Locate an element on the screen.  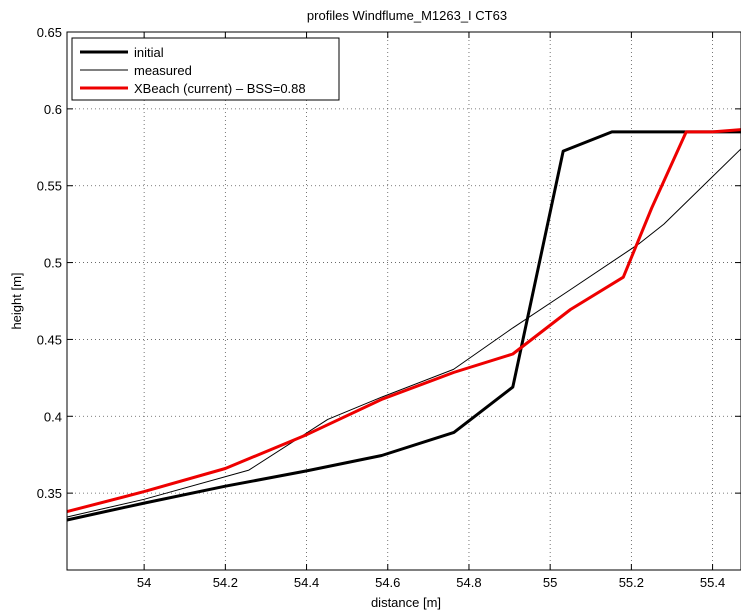
x-tick-label: 54 is located at coordinates (144, 582).